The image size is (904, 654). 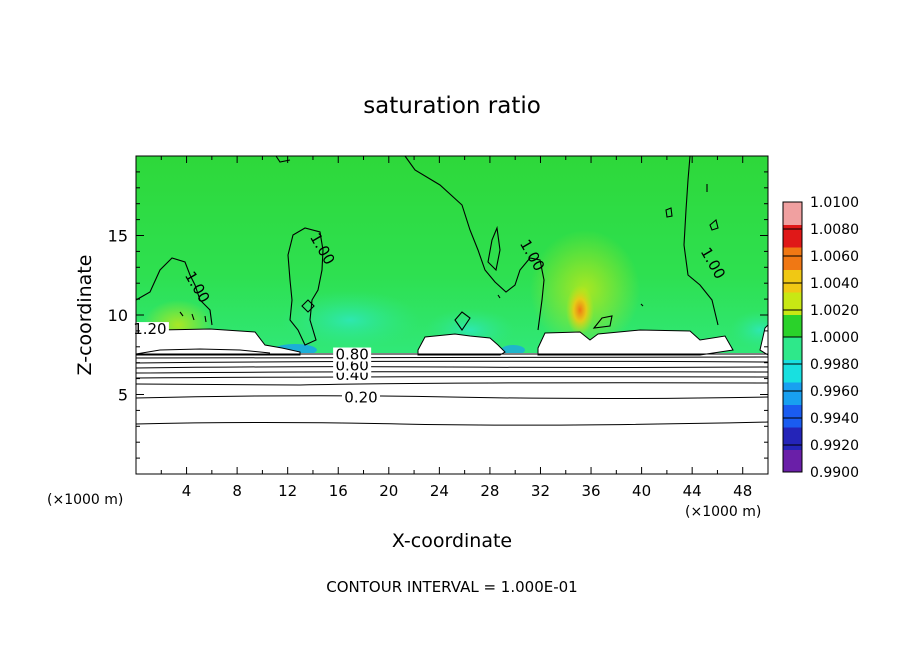 What do you see at coordinates (834, 311) in the screenshot?
I see `colorbar-tick-label: 1.0020` at bounding box center [834, 311].